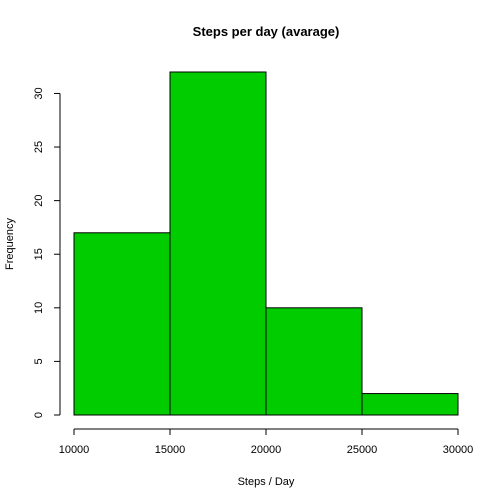  Describe the element at coordinates (362, 450) in the screenshot. I see `x-tick-label: 25000` at that location.